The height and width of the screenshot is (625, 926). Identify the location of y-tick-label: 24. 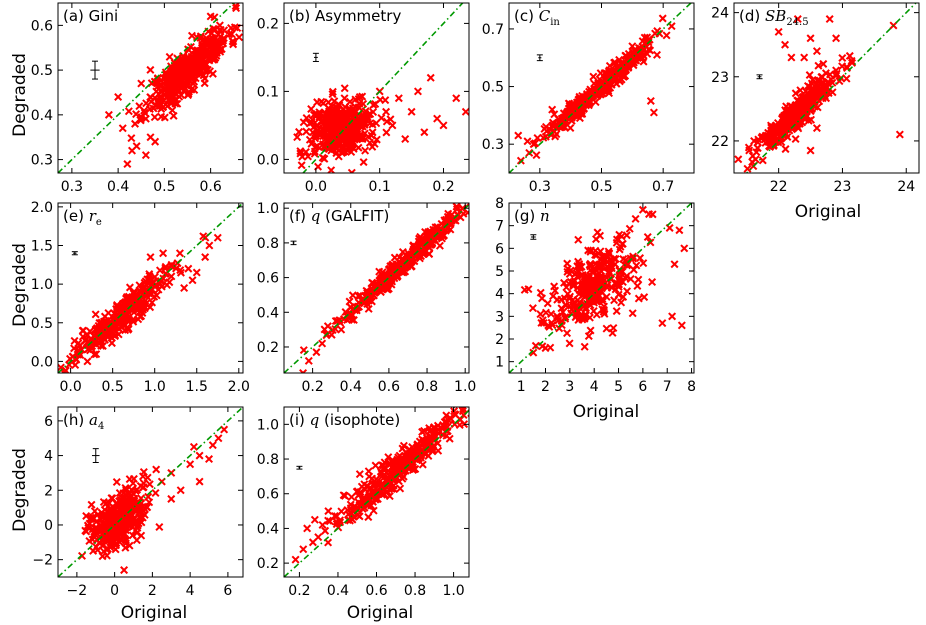
(720, 14).